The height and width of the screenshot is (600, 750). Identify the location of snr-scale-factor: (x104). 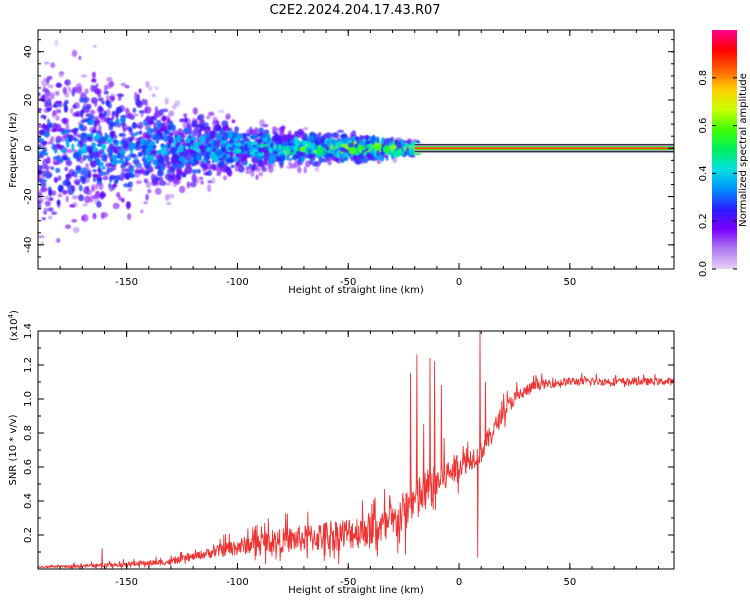
(13, 325).